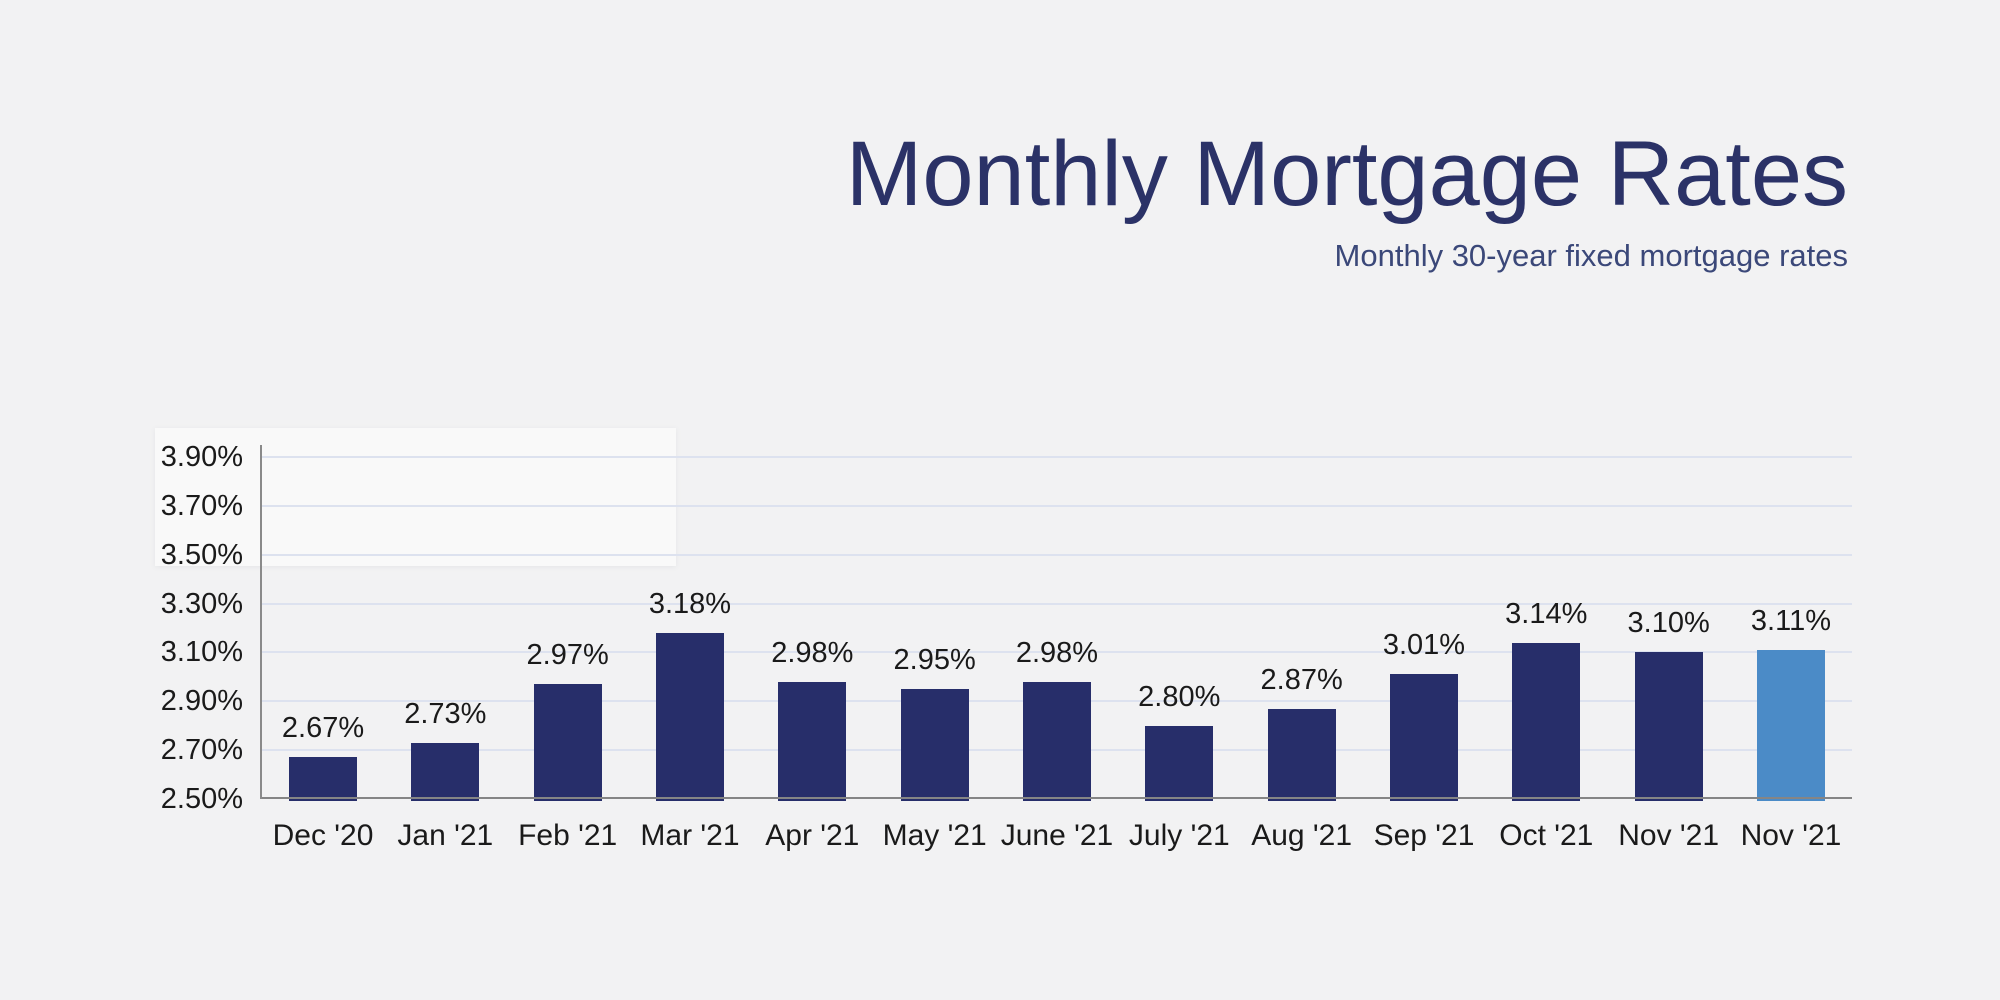  What do you see at coordinates (445, 835) in the screenshot?
I see `x-axis-category-label: Jan '21` at bounding box center [445, 835].